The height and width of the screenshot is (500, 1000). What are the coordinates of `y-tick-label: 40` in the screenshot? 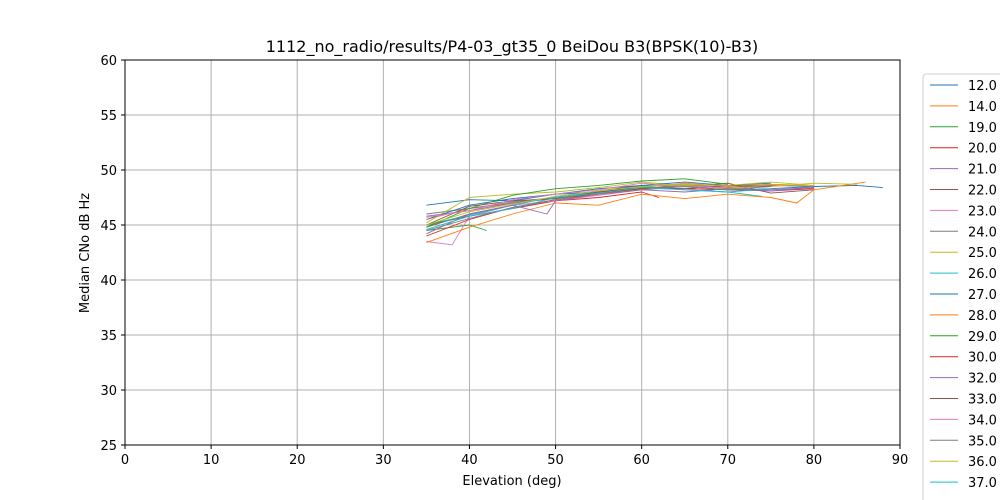 It's located at (108, 281).